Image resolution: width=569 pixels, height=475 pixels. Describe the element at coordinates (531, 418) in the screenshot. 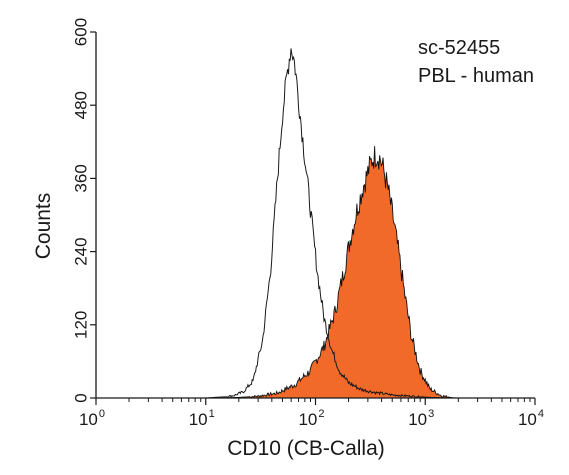

I see `x-tick-label: 10⁴` at that location.